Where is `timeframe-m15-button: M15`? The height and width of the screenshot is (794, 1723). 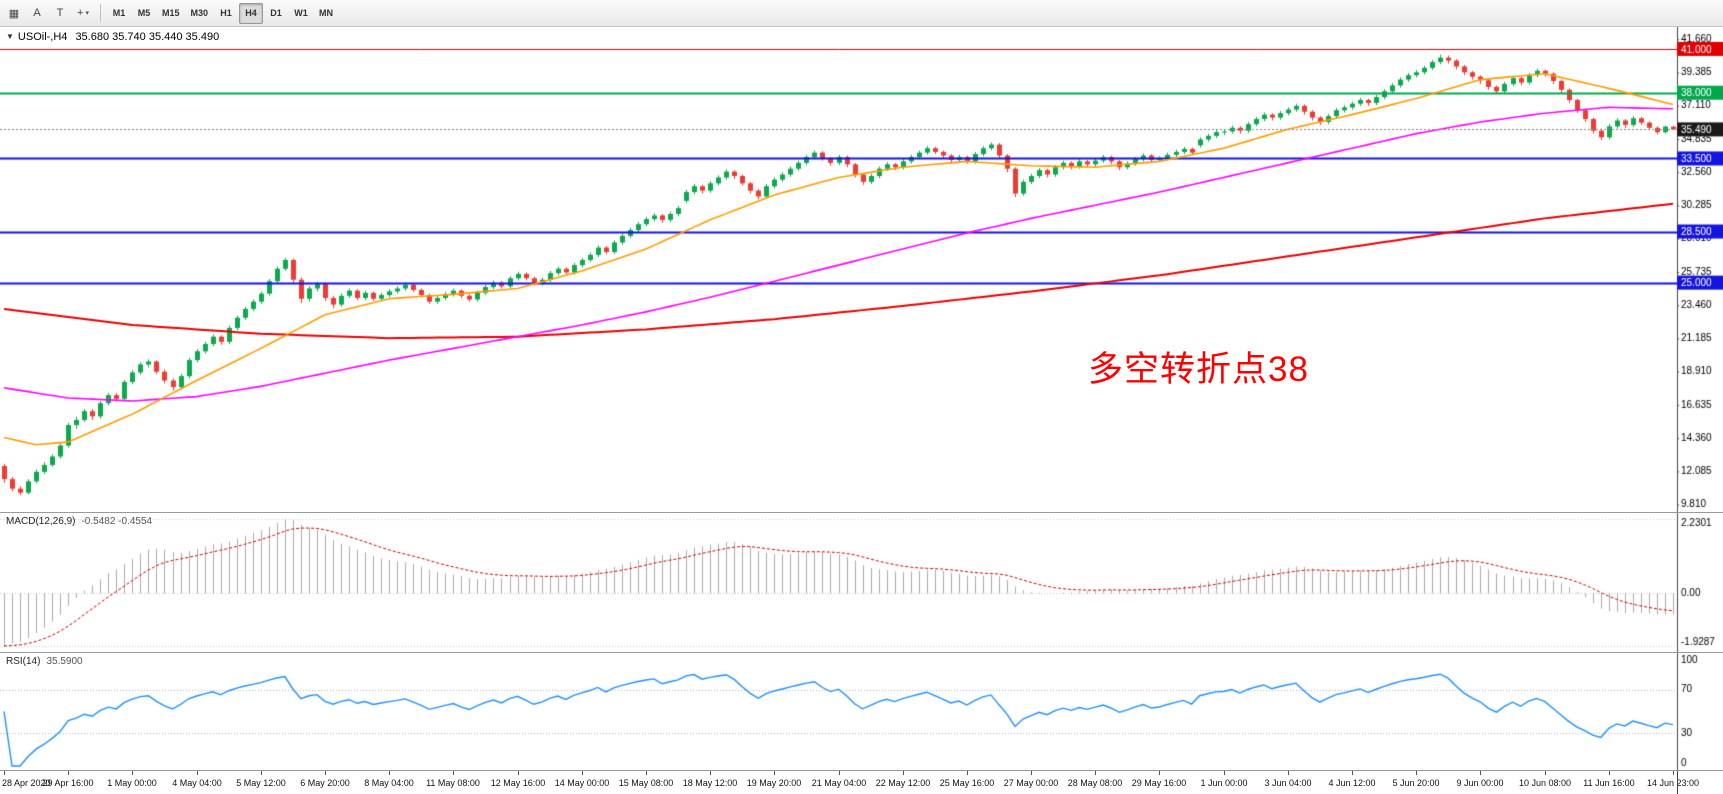 timeframe-m15-button: M15 is located at coordinates (171, 13).